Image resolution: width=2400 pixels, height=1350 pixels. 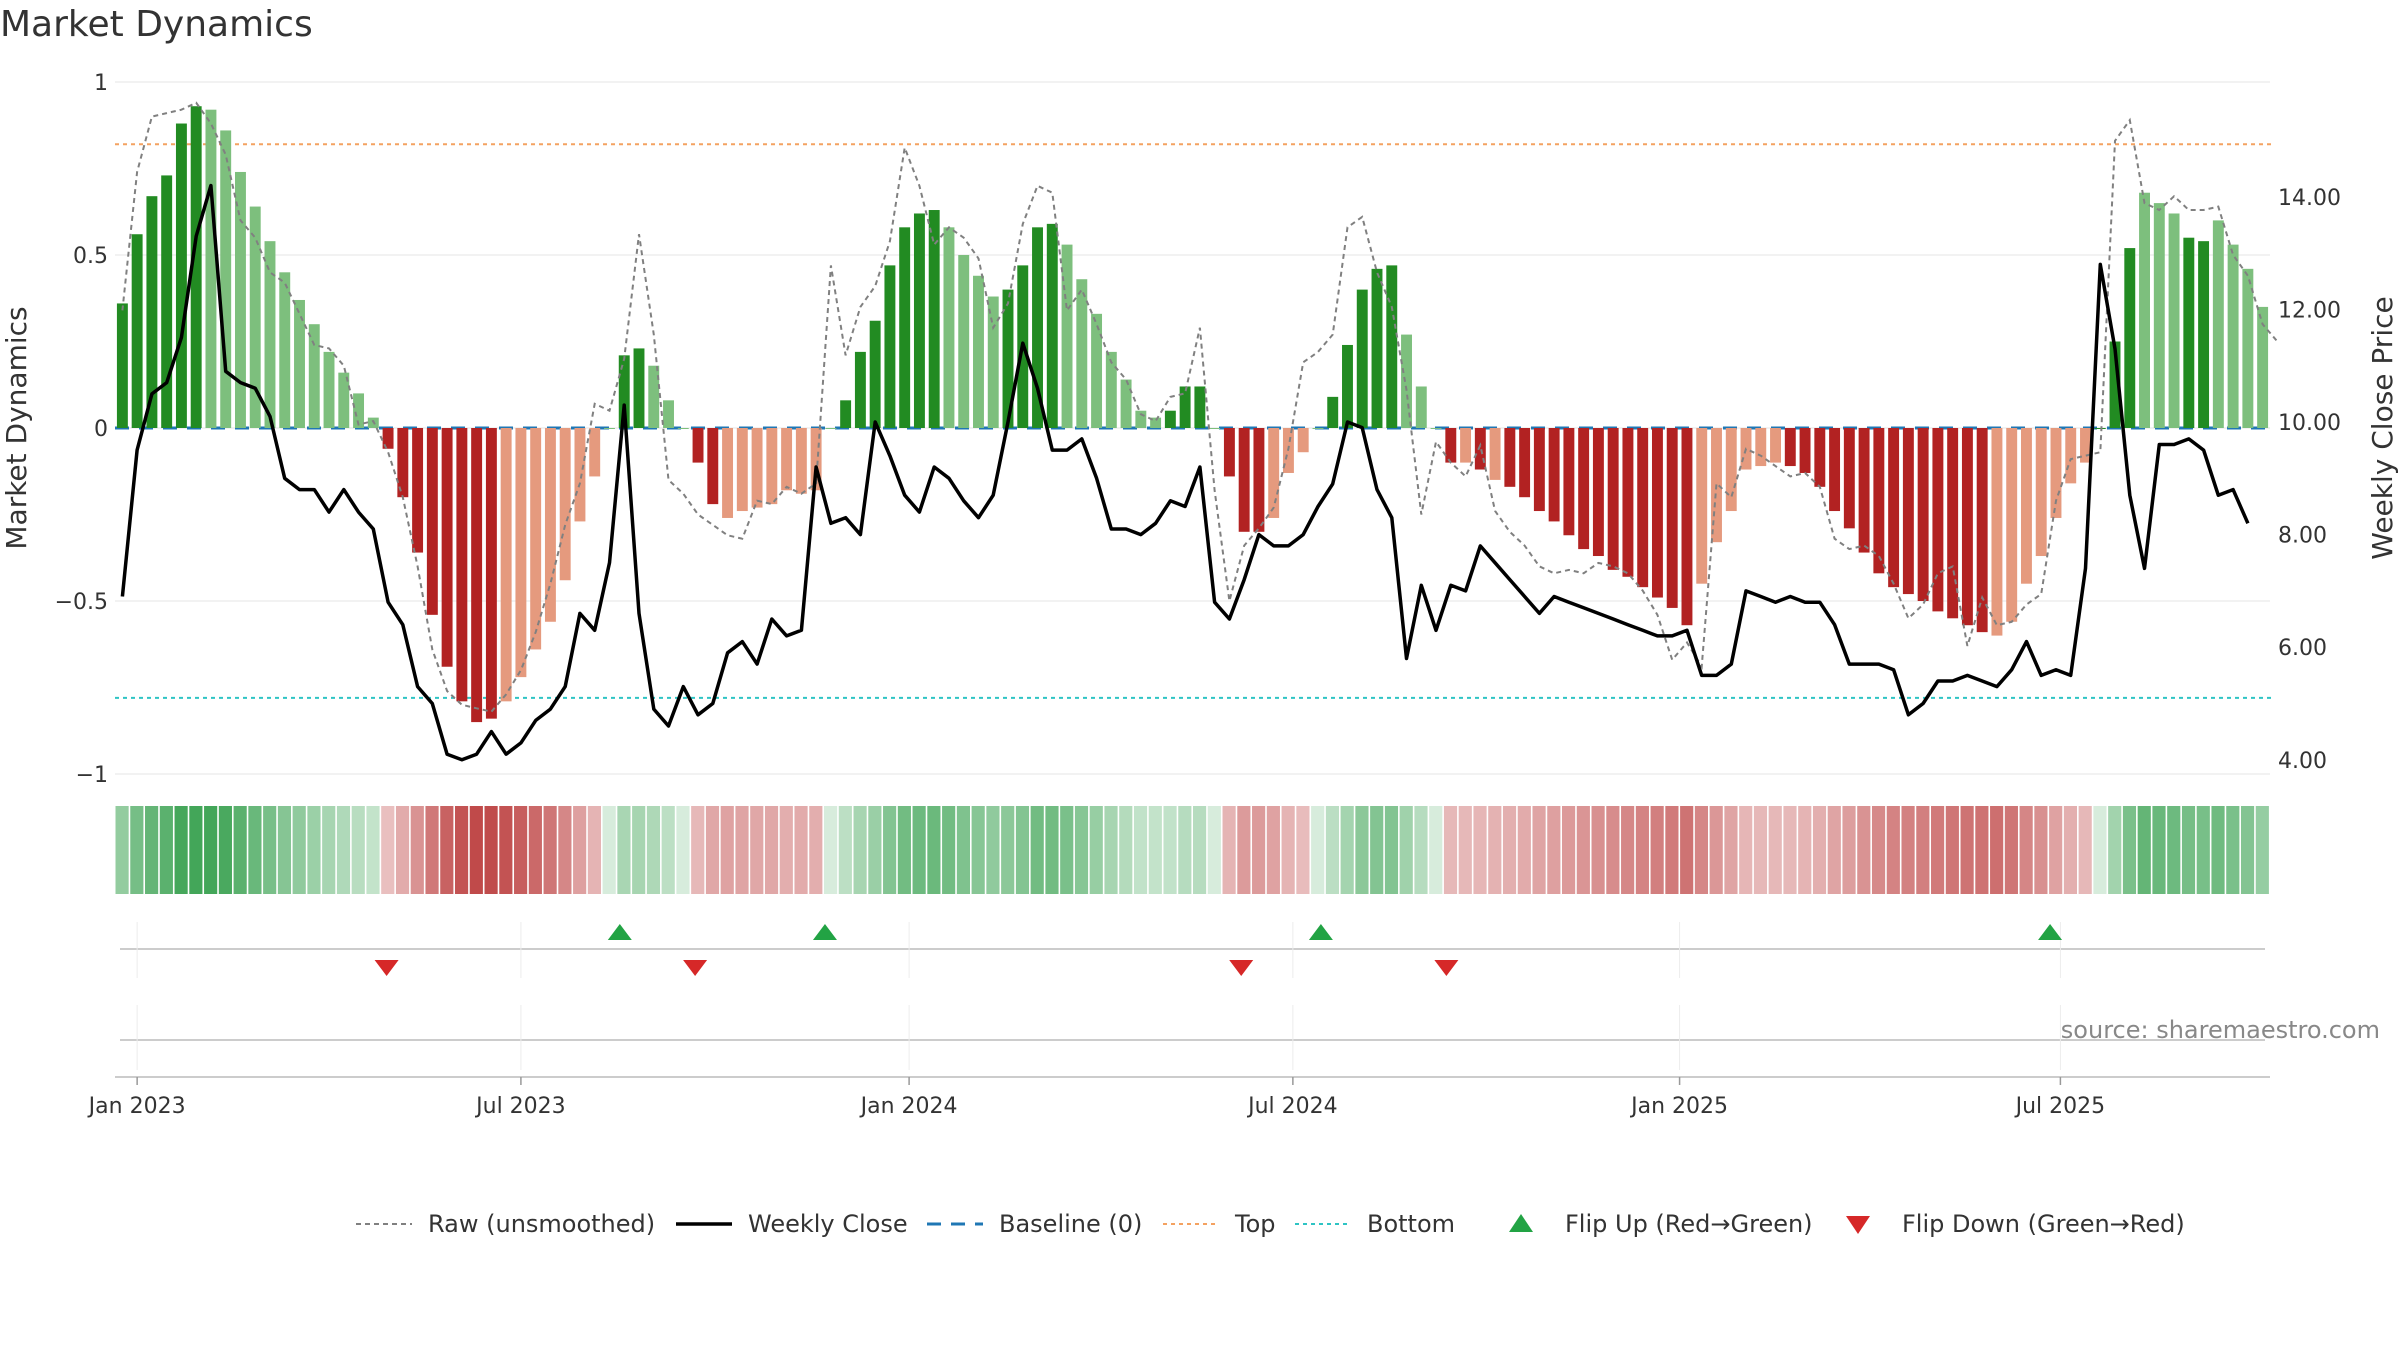 I want to click on flip-markers-panel, so click(x=1192, y=950).